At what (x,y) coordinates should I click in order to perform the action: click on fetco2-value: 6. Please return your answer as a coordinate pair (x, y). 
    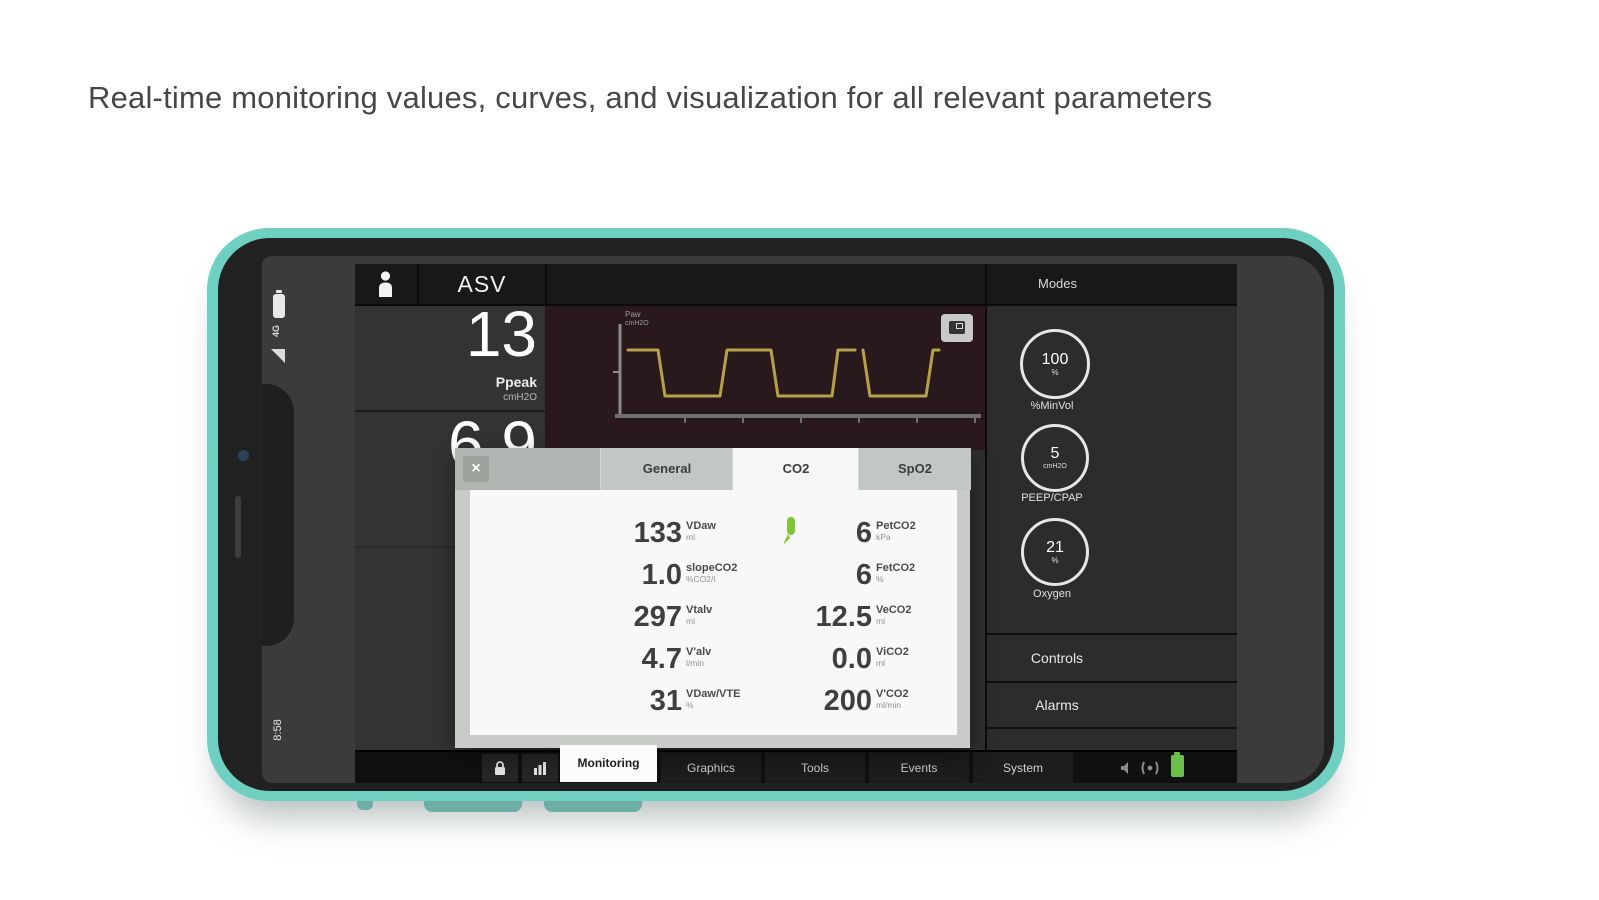
    Looking at the image, I should click on (863, 575).